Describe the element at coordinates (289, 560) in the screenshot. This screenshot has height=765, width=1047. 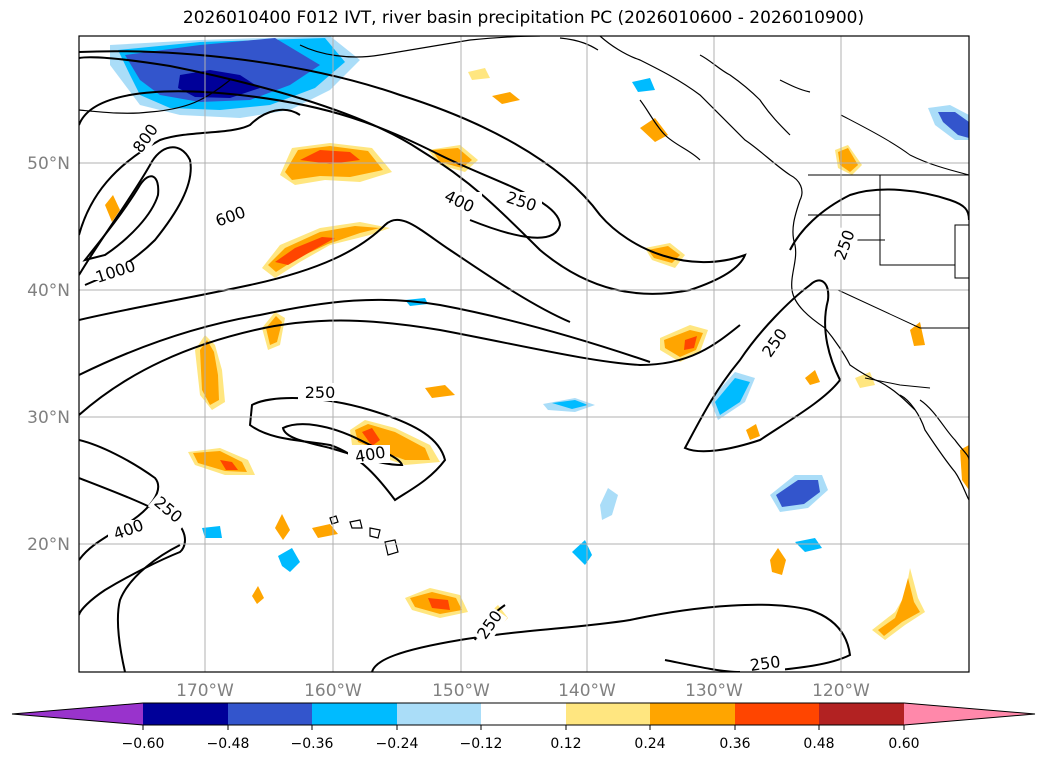
I see `neg-patch-s2` at that location.